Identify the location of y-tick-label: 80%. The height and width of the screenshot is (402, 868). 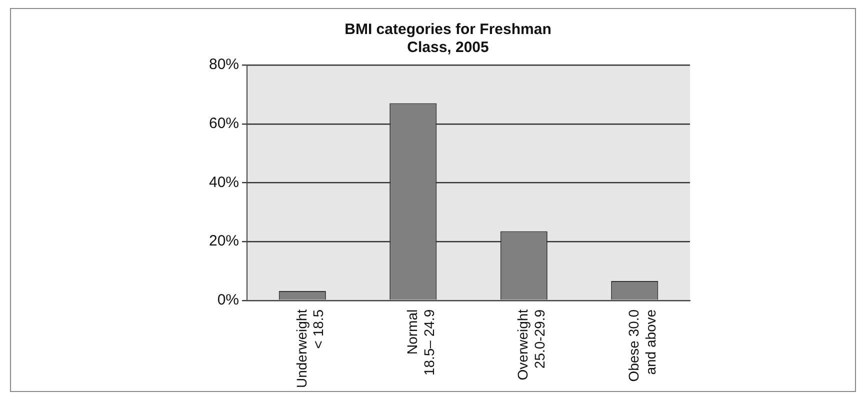
(224, 65).